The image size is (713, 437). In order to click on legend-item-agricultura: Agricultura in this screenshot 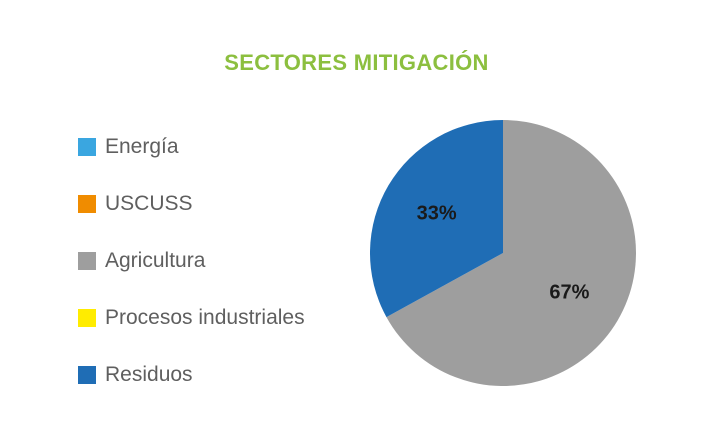, I will do `click(191, 260)`.